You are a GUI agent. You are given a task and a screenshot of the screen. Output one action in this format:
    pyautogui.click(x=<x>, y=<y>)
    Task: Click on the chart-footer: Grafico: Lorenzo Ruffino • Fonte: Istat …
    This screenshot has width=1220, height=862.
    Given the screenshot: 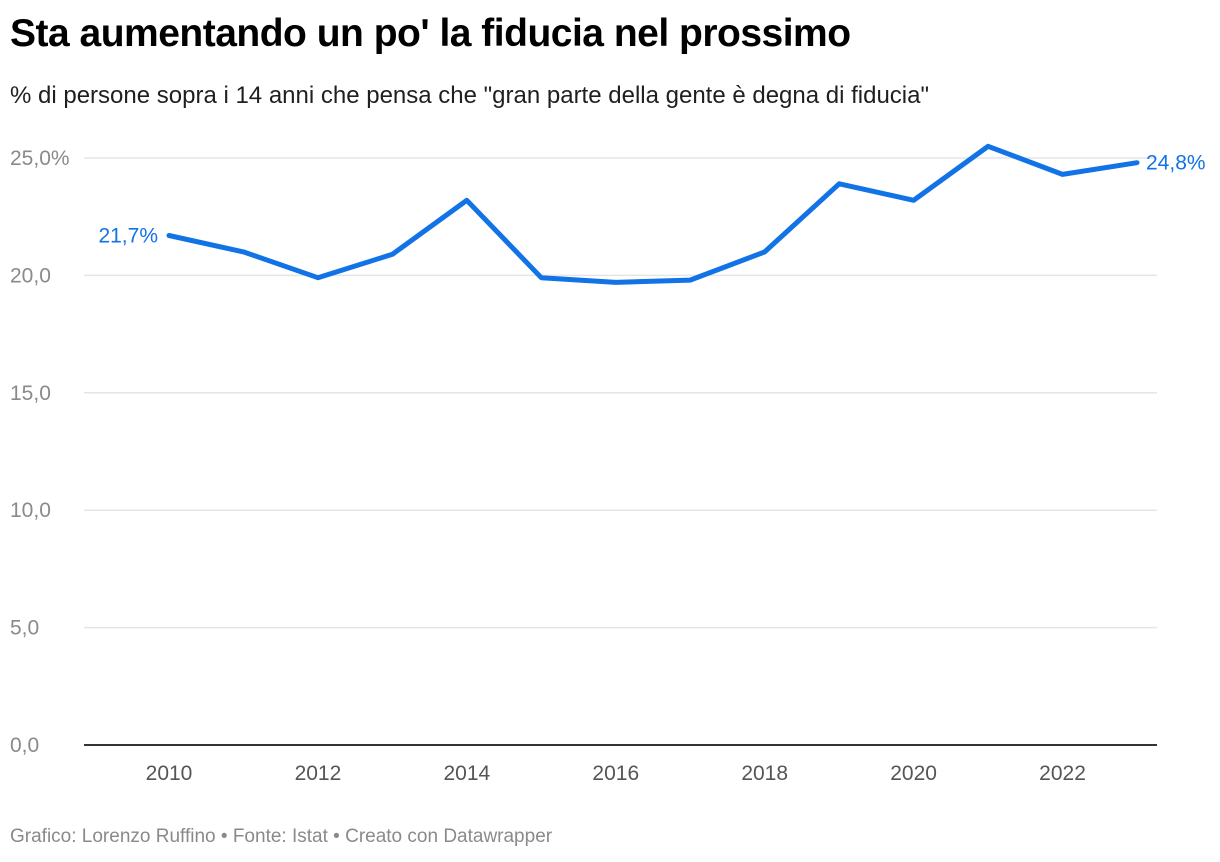 What is the action you would take?
    pyautogui.click(x=281, y=837)
    